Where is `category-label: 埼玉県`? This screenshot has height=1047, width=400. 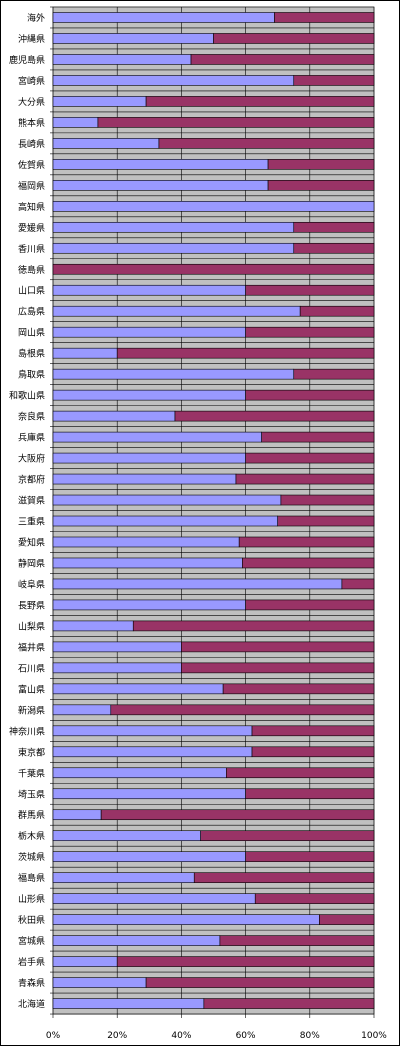
category-label: 埼玉県 is located at coordinates (31, 794).